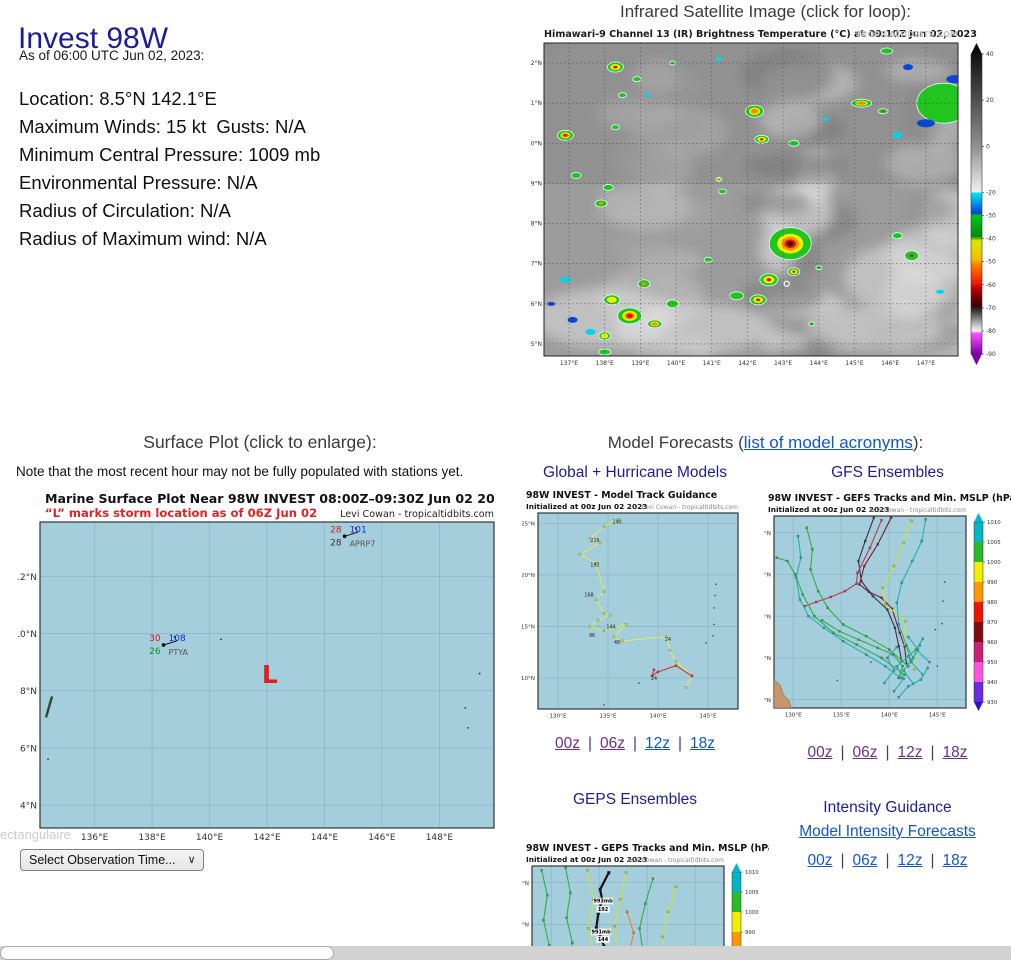 The width and height of the screenshot is (1011, 960). I want to click on svg-text: 25°N, so click(767, 534).